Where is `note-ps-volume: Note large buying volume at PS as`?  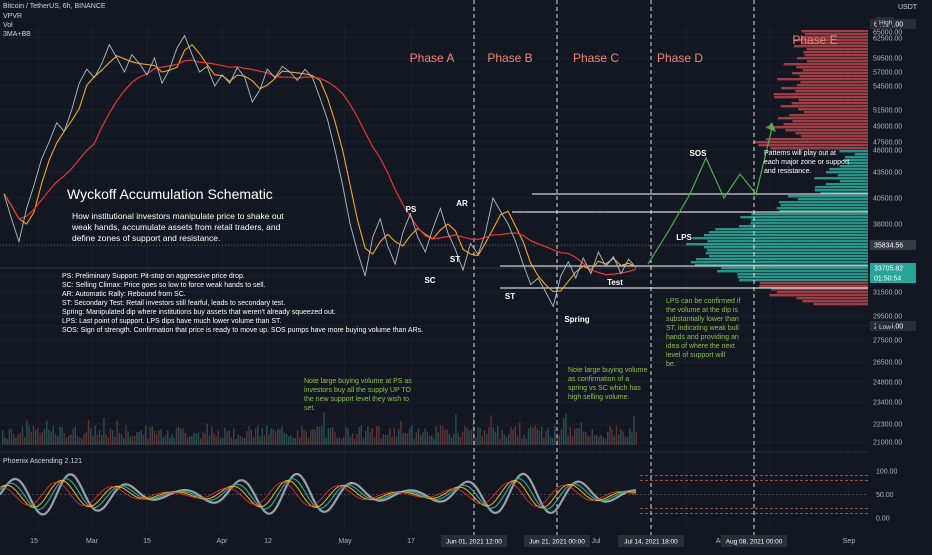
note-ps-volume: Note large buying volume at PS as is located at coordinates (358, 381).